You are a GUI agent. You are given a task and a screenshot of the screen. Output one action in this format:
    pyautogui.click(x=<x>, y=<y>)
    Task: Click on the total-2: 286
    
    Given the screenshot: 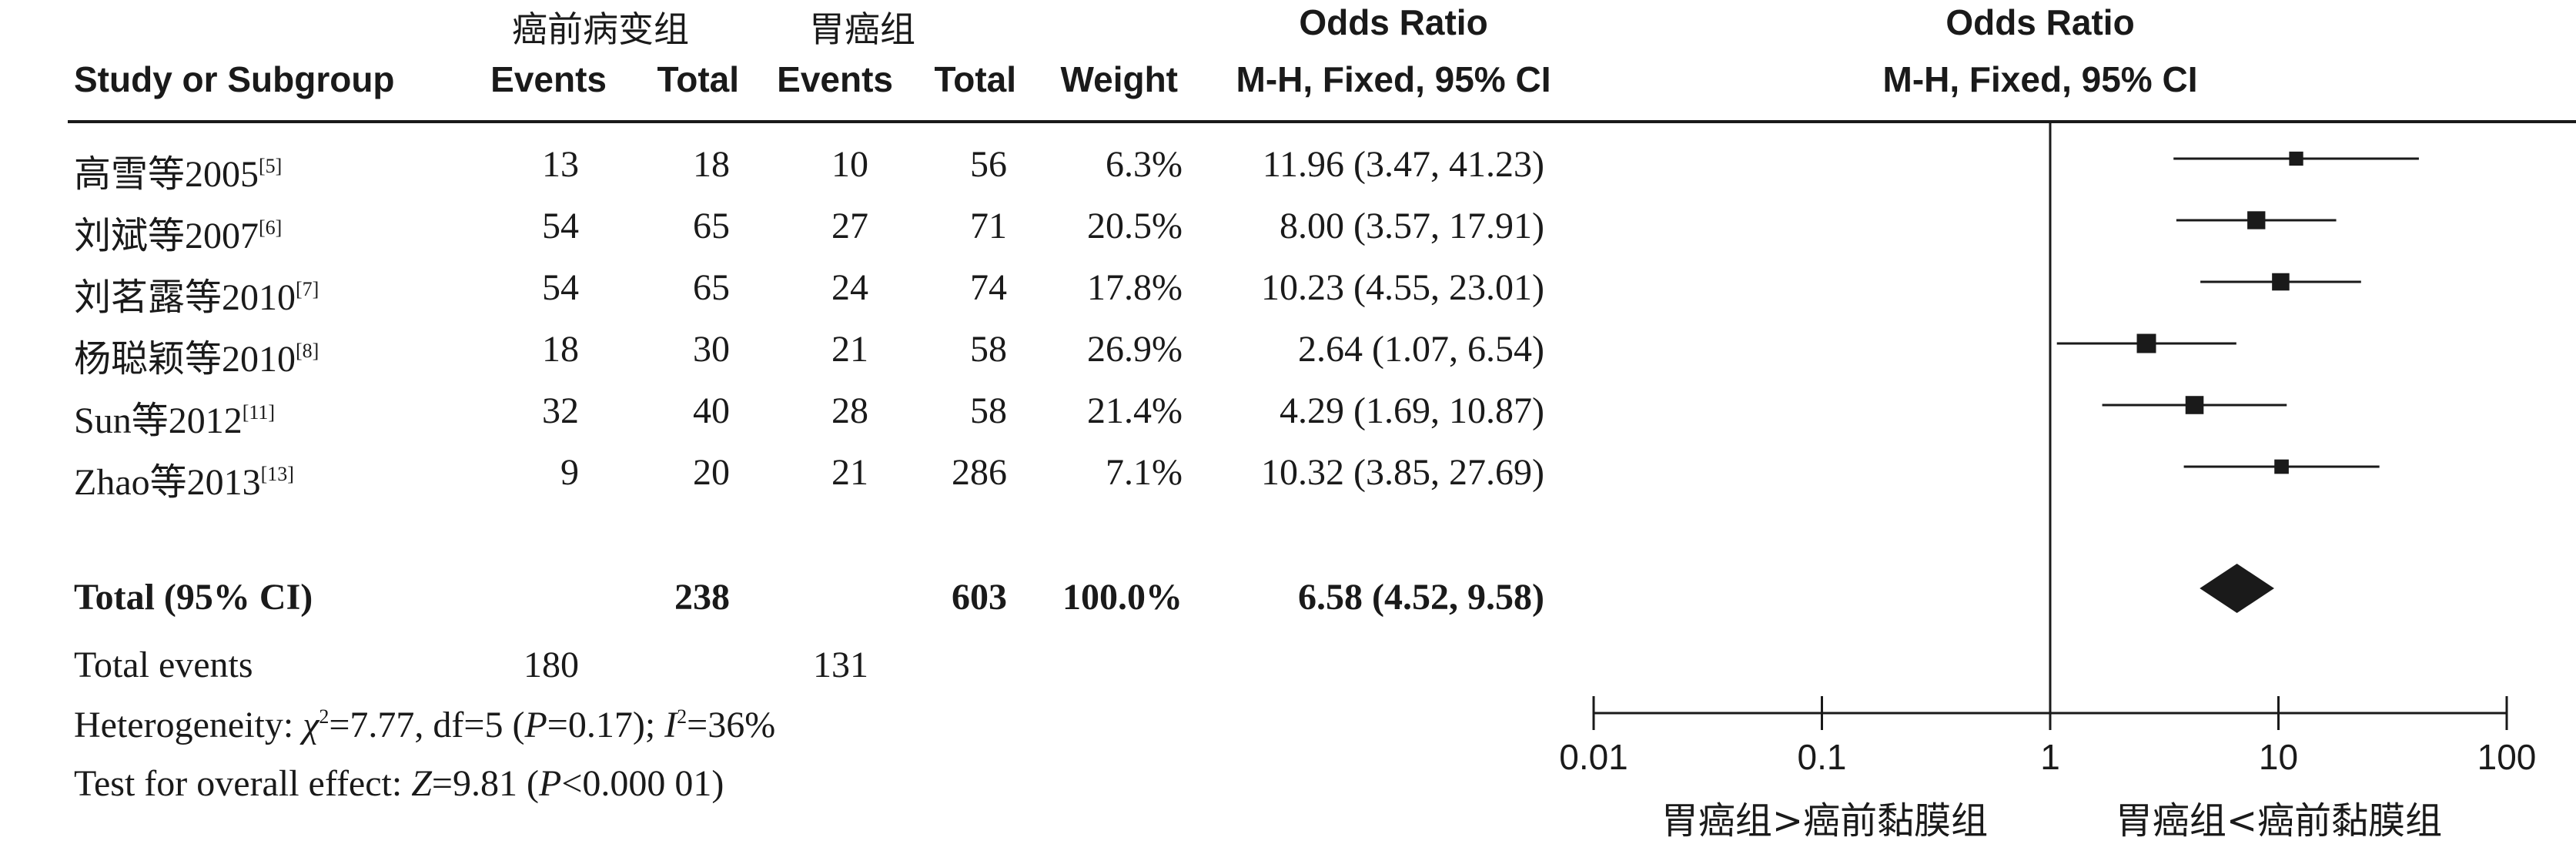 What is the action you would take?
    pyautogui.click(x=980, y=472)
    